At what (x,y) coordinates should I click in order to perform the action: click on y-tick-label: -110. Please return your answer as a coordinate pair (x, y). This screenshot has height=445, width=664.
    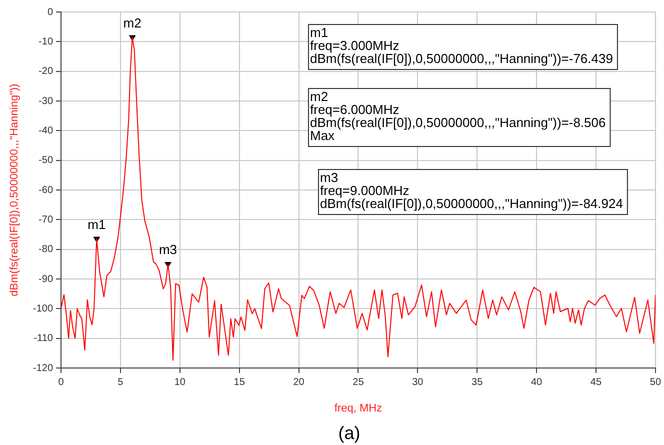
    Looking at the image, I should click on (44, 338).